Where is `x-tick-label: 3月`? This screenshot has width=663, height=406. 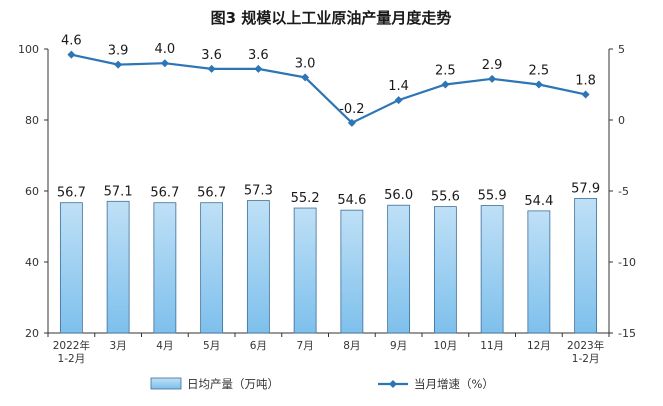
x-tick-label: 3月 is located at coordinates (118, 346).